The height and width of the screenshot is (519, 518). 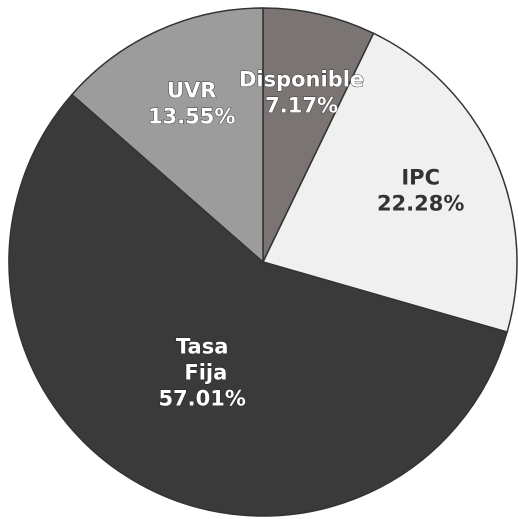 What do you see at coordinates (201, 398) in the screenshot?
I see `slice-value-label: 57.01%` at bounding box center [201, 398].